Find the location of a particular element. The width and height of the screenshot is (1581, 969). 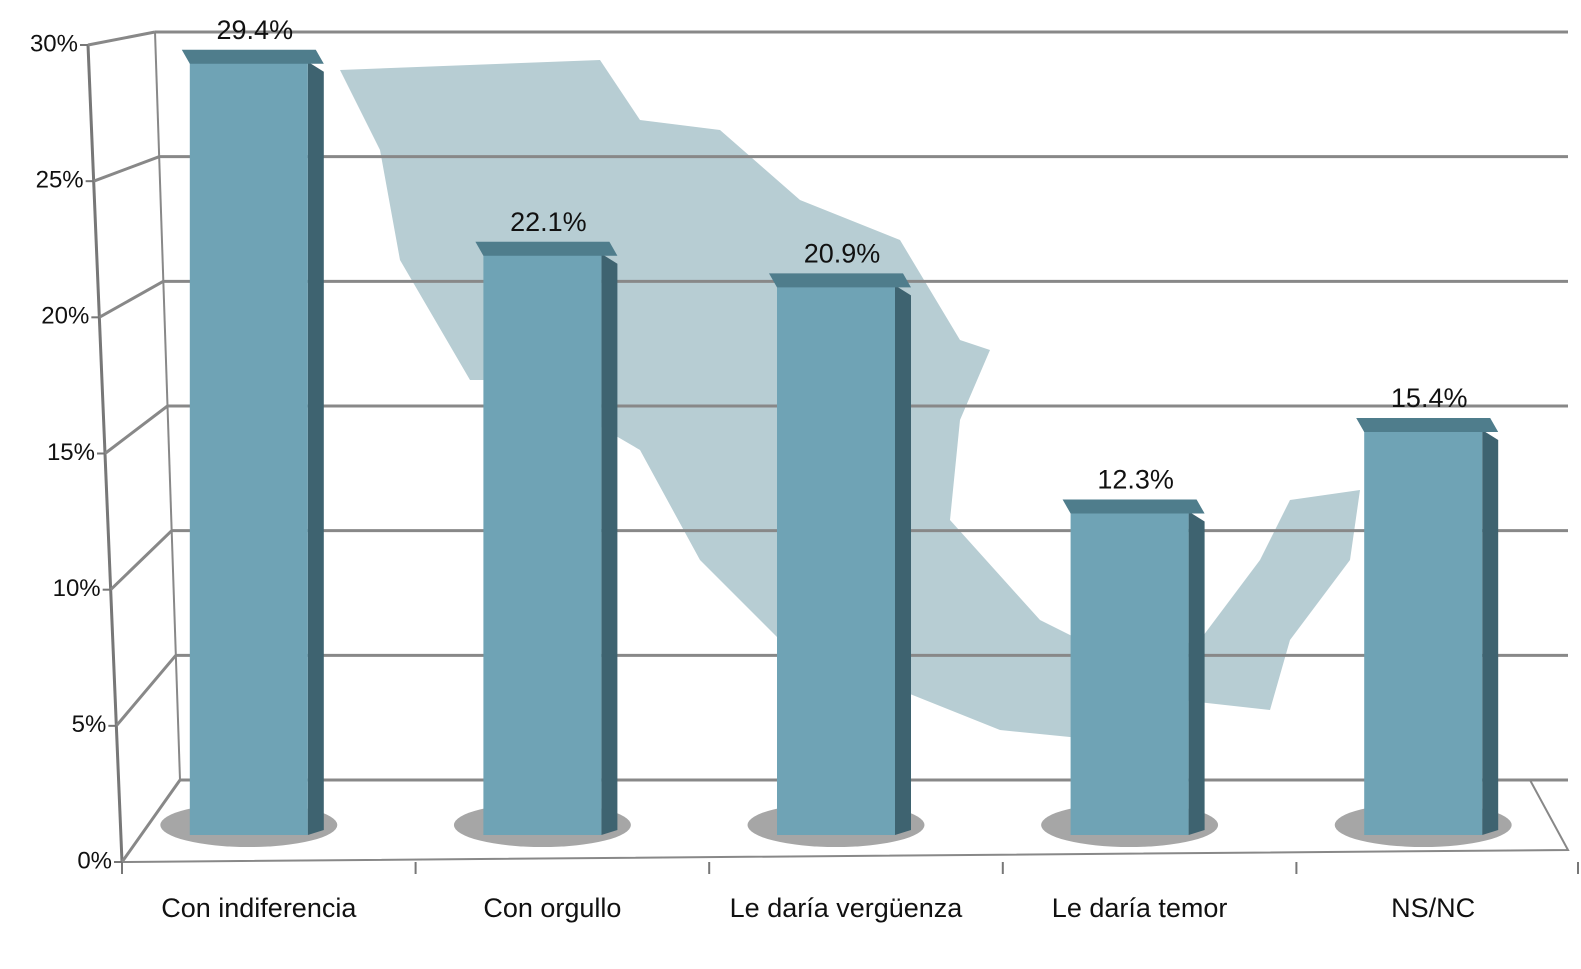

x-tick-label: Con indiferencia is located at coordinates (259, 908).